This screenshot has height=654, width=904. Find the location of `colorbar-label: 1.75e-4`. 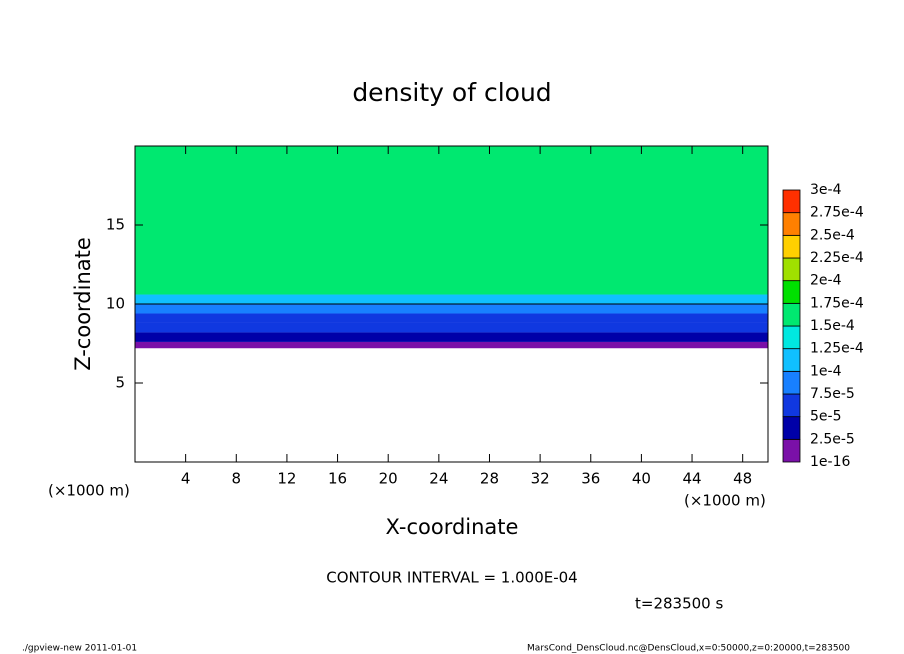

colorbar-label: 1.75e-4 is located at coordinates (837, 303).